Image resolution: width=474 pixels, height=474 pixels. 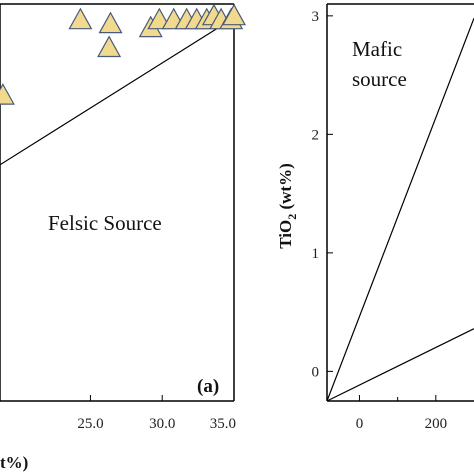 What do you see at coordinates (285, 234) in the screenshot?
I see `y-label-main: TiO` at bounding box center [285, 234].